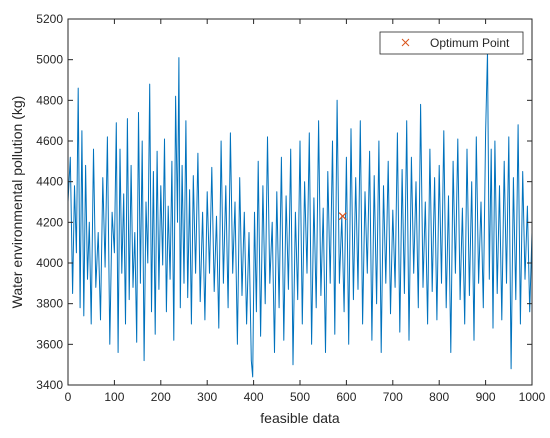  Describe the element at coordinates (49, 385) in the screenshot. I see `y-tick-label: 3400` at that location.